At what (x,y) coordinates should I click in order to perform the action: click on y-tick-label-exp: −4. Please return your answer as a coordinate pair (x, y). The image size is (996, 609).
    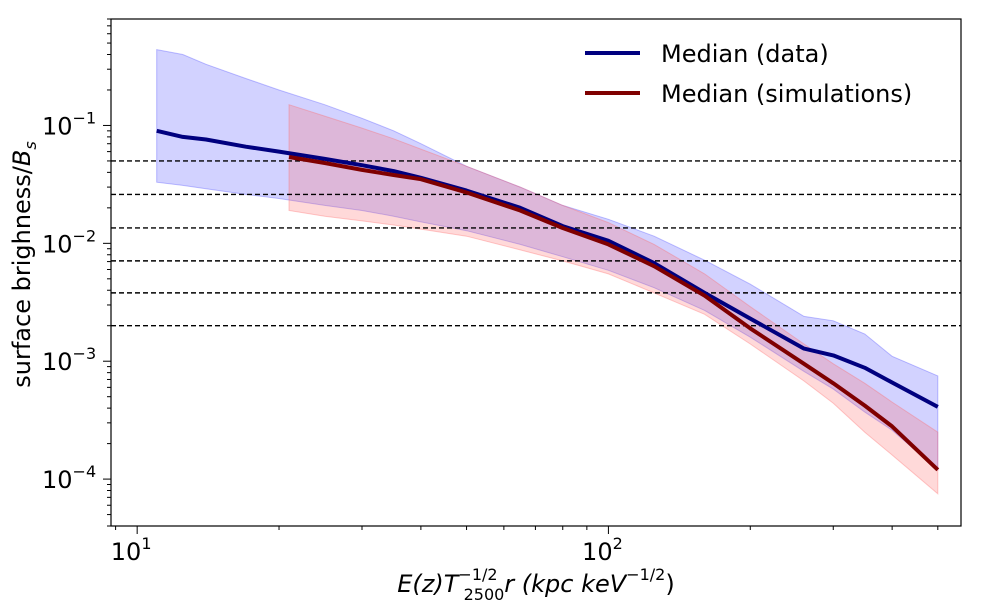
    Looking at the image, I should click on (85, 471).